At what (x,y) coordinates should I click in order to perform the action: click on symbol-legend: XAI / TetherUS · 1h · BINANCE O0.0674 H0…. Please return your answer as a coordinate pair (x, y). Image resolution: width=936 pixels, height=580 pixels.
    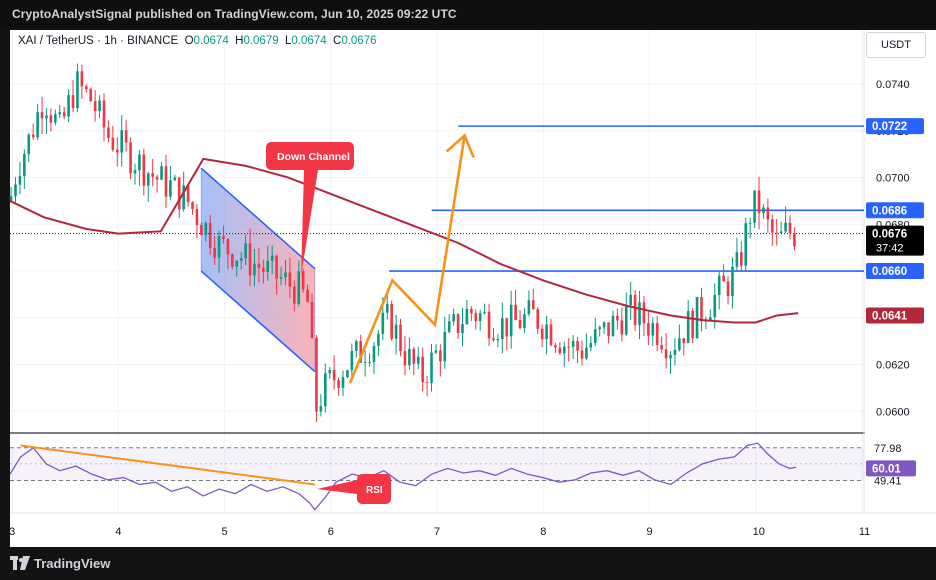
    Looking at the image, I should click on (197, 41).